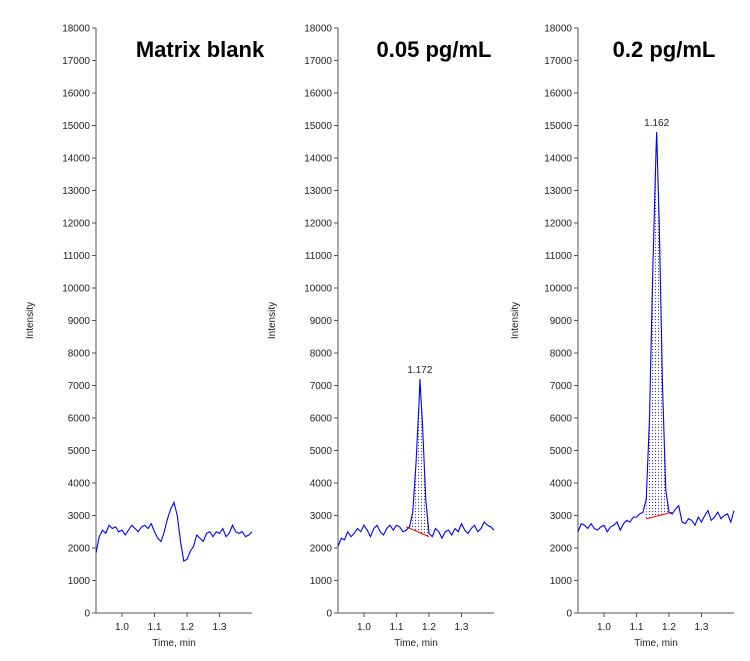 The image size is (750, 661). What do you see at coordinates (419, 370) in the screenshot?
I see `peak-label: 1.172` at bounding box center [419, 370].